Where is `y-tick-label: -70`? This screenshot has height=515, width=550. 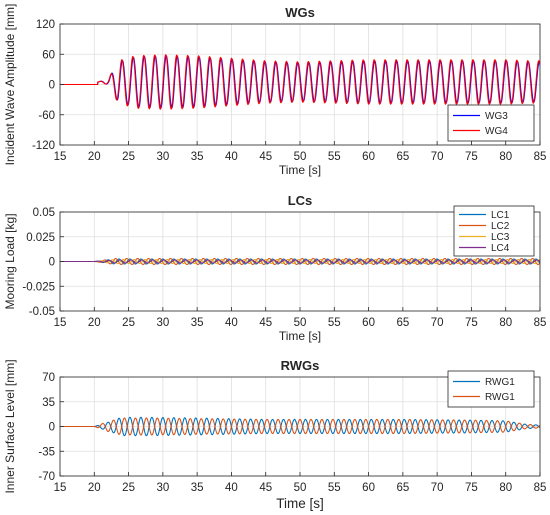
y-tick-label: -70 is located at coordinates (46, 477).